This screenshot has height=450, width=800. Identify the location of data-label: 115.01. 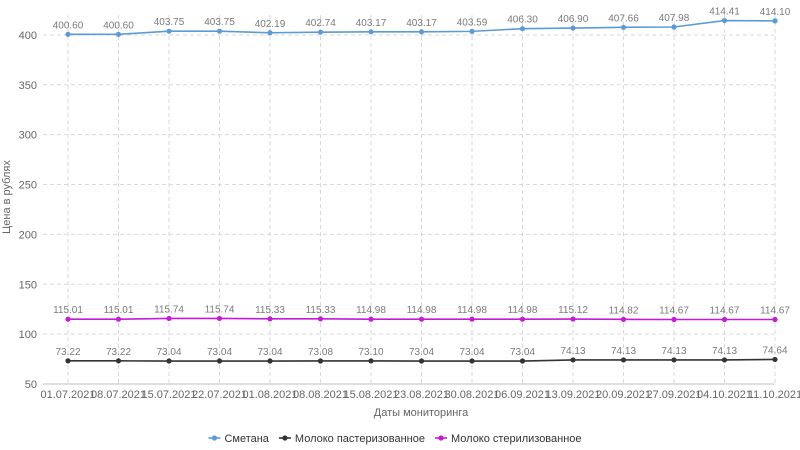
(119, 310).